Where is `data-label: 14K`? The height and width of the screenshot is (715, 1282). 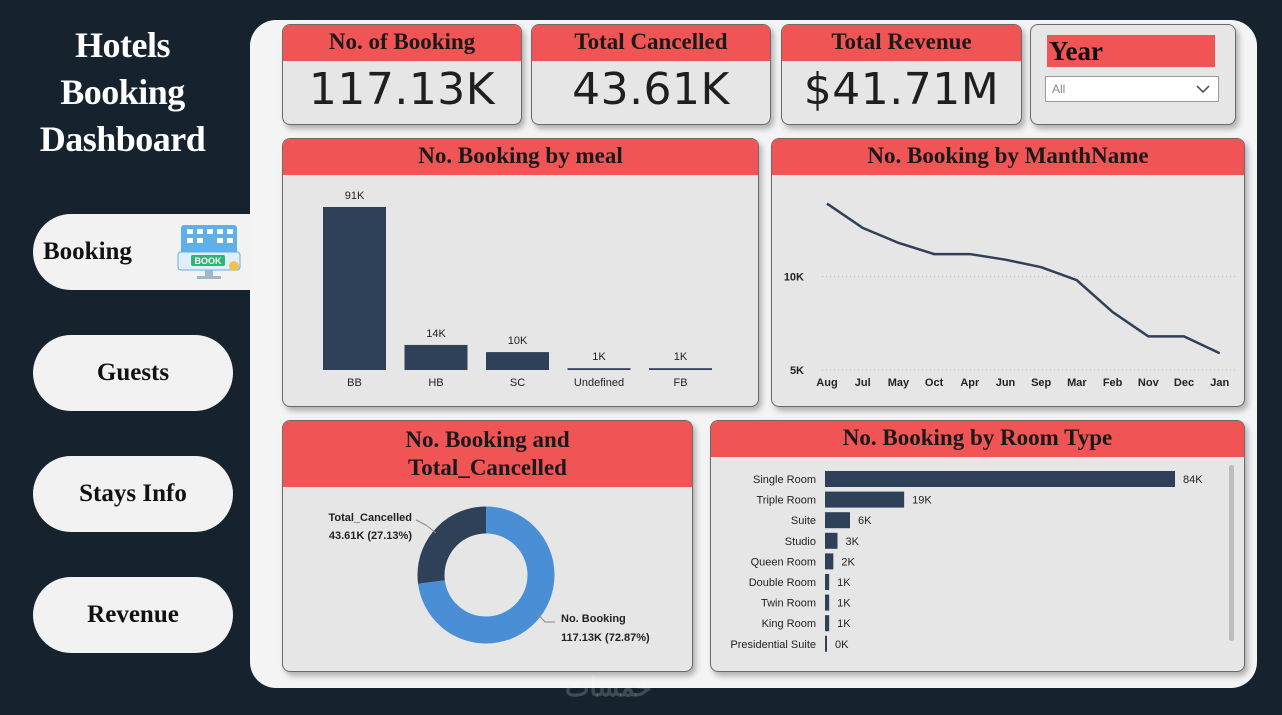 data-label: 14K is located at coordinates (436, 334).